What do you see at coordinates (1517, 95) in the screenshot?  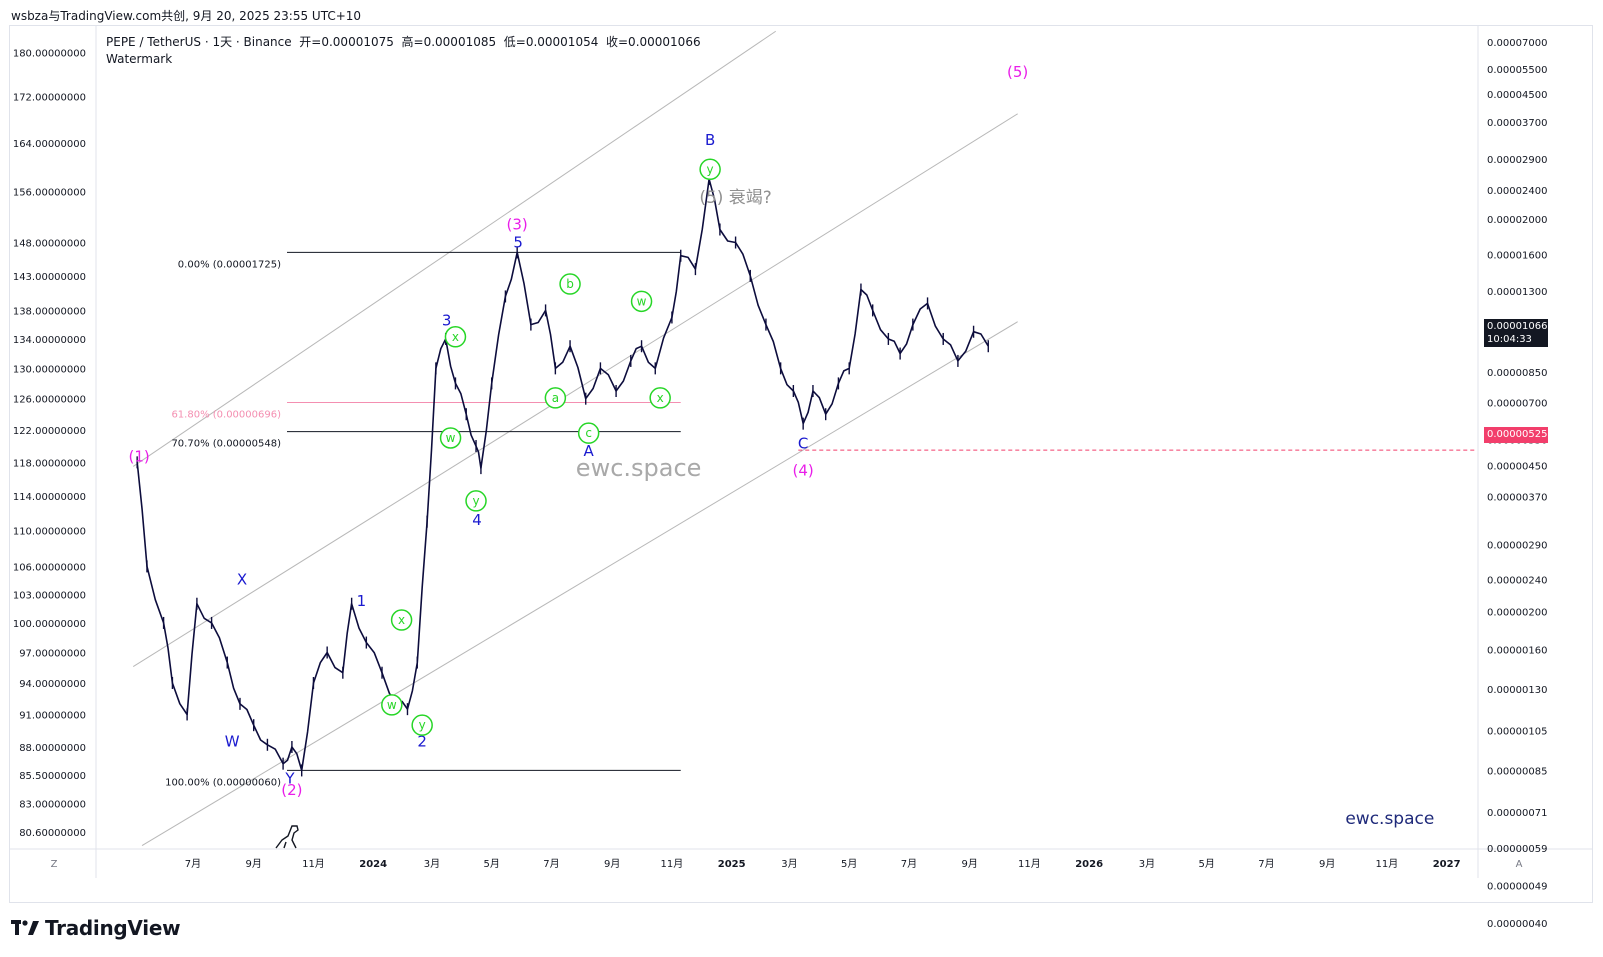 I see `right-axis-tick-label: 0.00004500` at bounding box center [1517, 95].